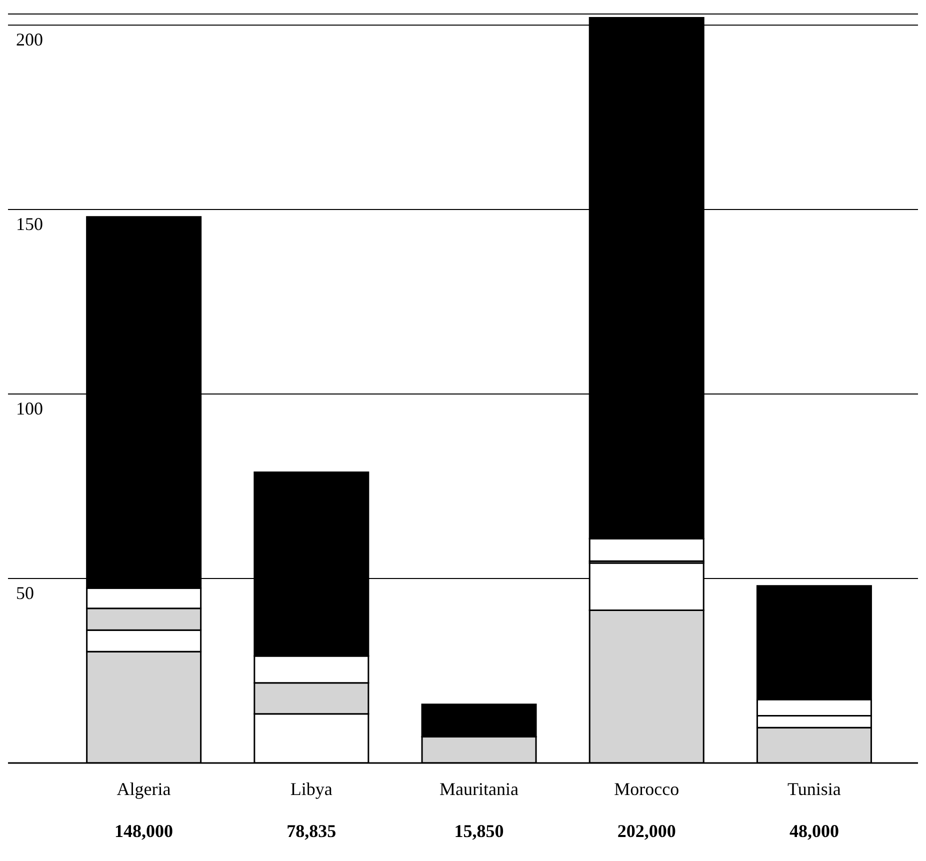  I want to click on text: 48,000, so click(814, 831).